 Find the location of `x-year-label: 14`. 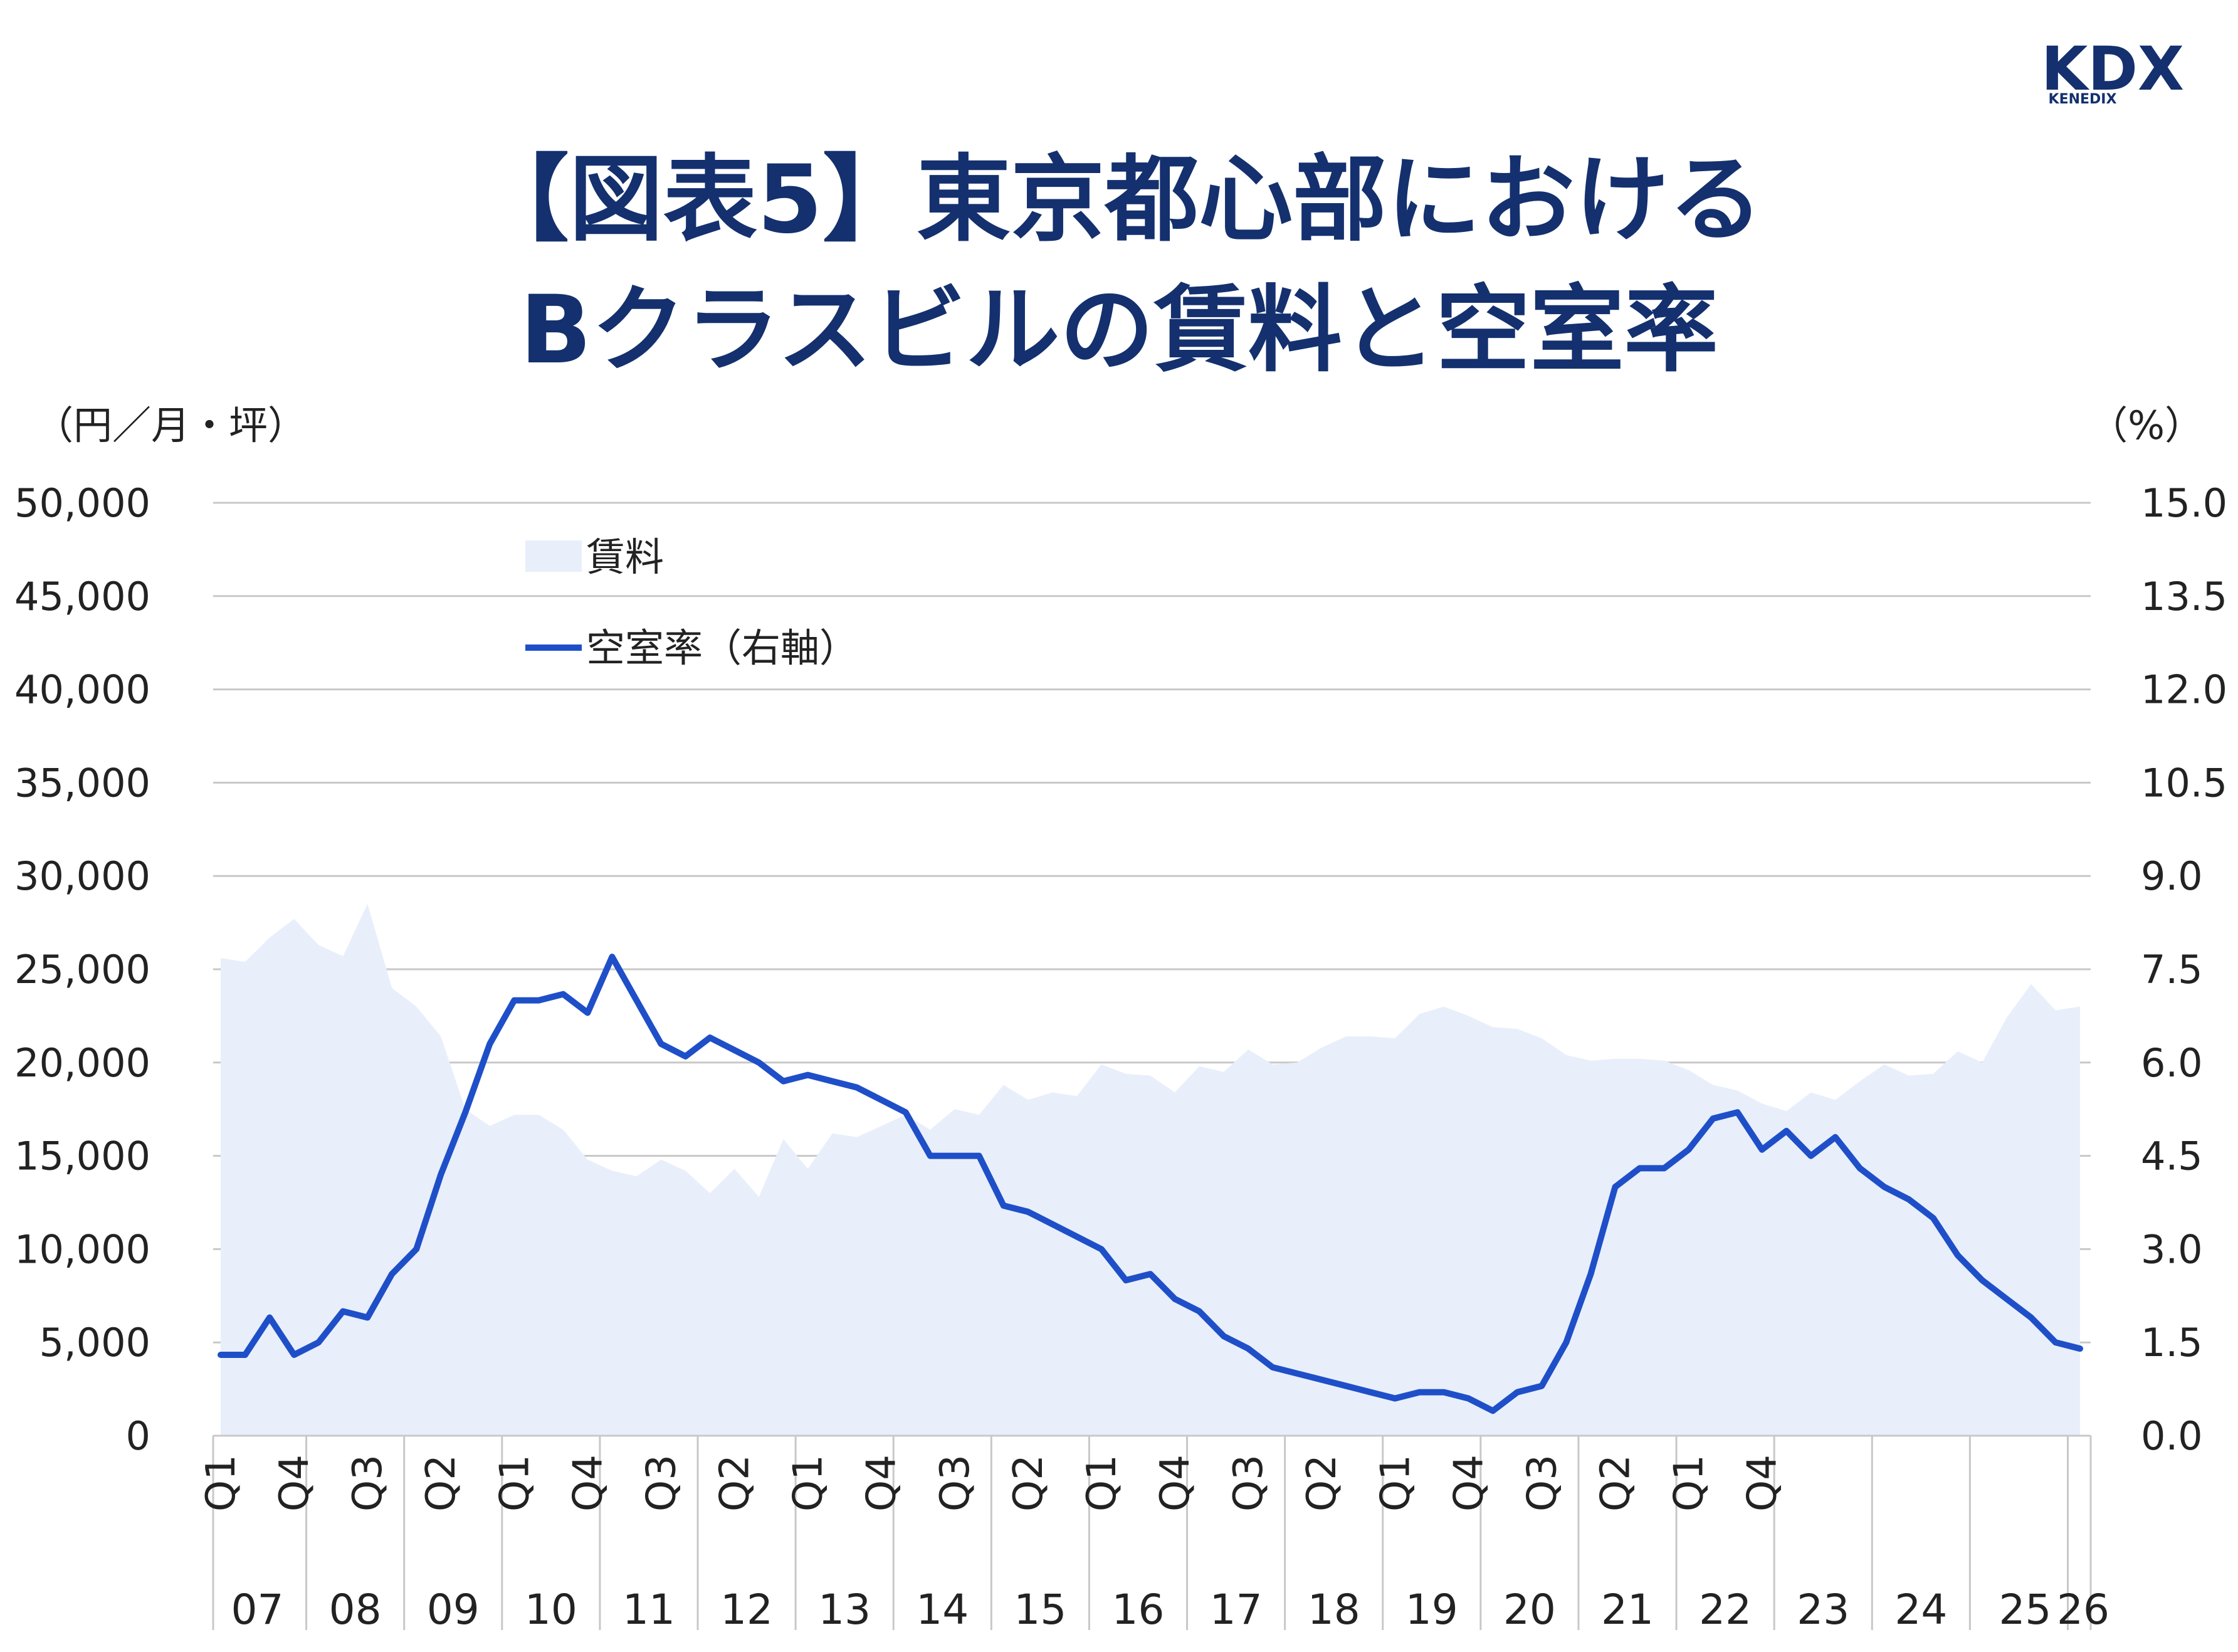

x-year-label: 14 is located at coordinates (942, 1610).